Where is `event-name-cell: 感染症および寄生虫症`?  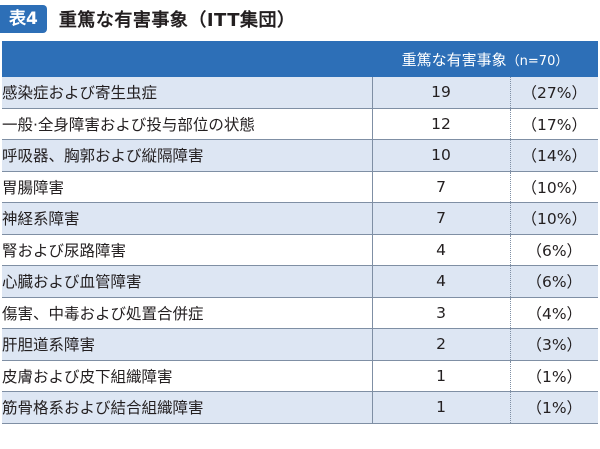
event-name-cell: 感染症および寄生虫症 is located at coordinates (187, 93).